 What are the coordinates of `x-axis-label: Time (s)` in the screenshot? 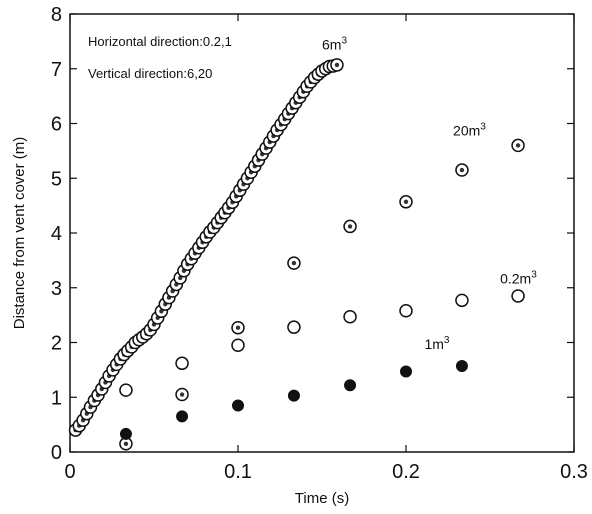 It's located at (322, 498).